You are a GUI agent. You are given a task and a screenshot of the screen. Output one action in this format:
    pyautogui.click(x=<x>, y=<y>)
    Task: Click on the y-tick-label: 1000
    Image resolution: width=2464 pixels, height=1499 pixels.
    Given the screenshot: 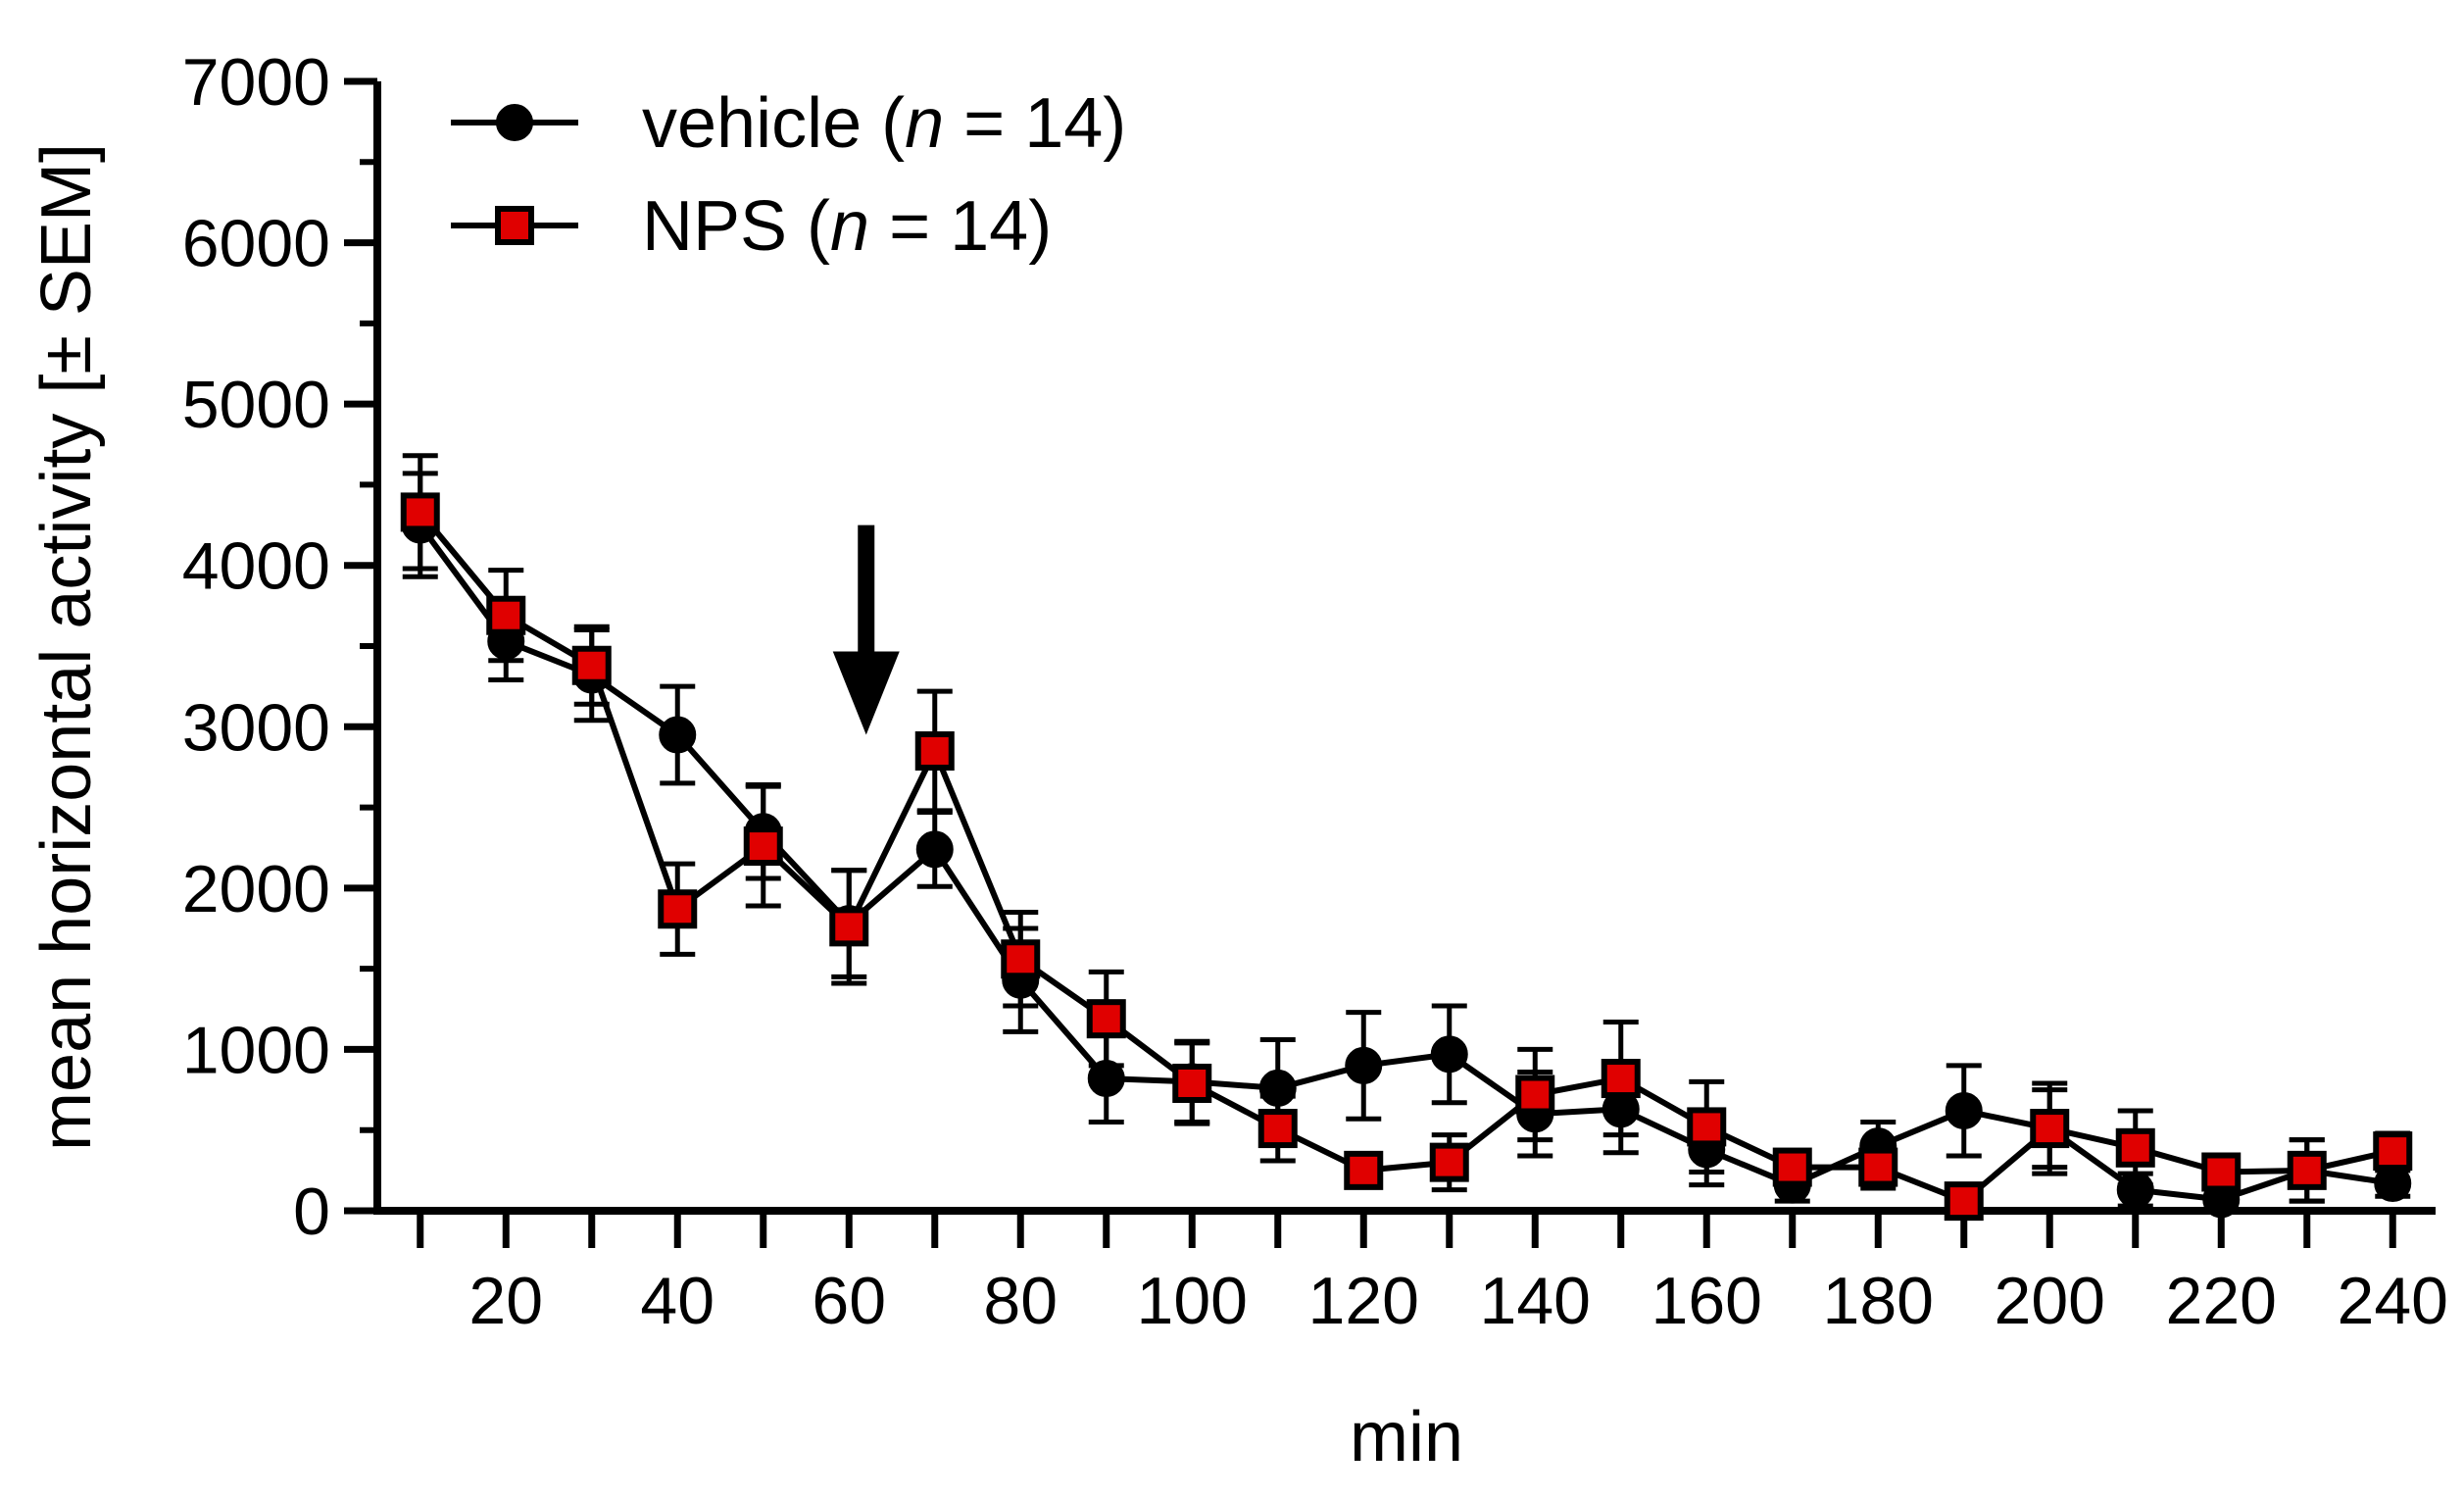 What is the action you would take?
    pyautogui.click(x=256, y=1050)
    